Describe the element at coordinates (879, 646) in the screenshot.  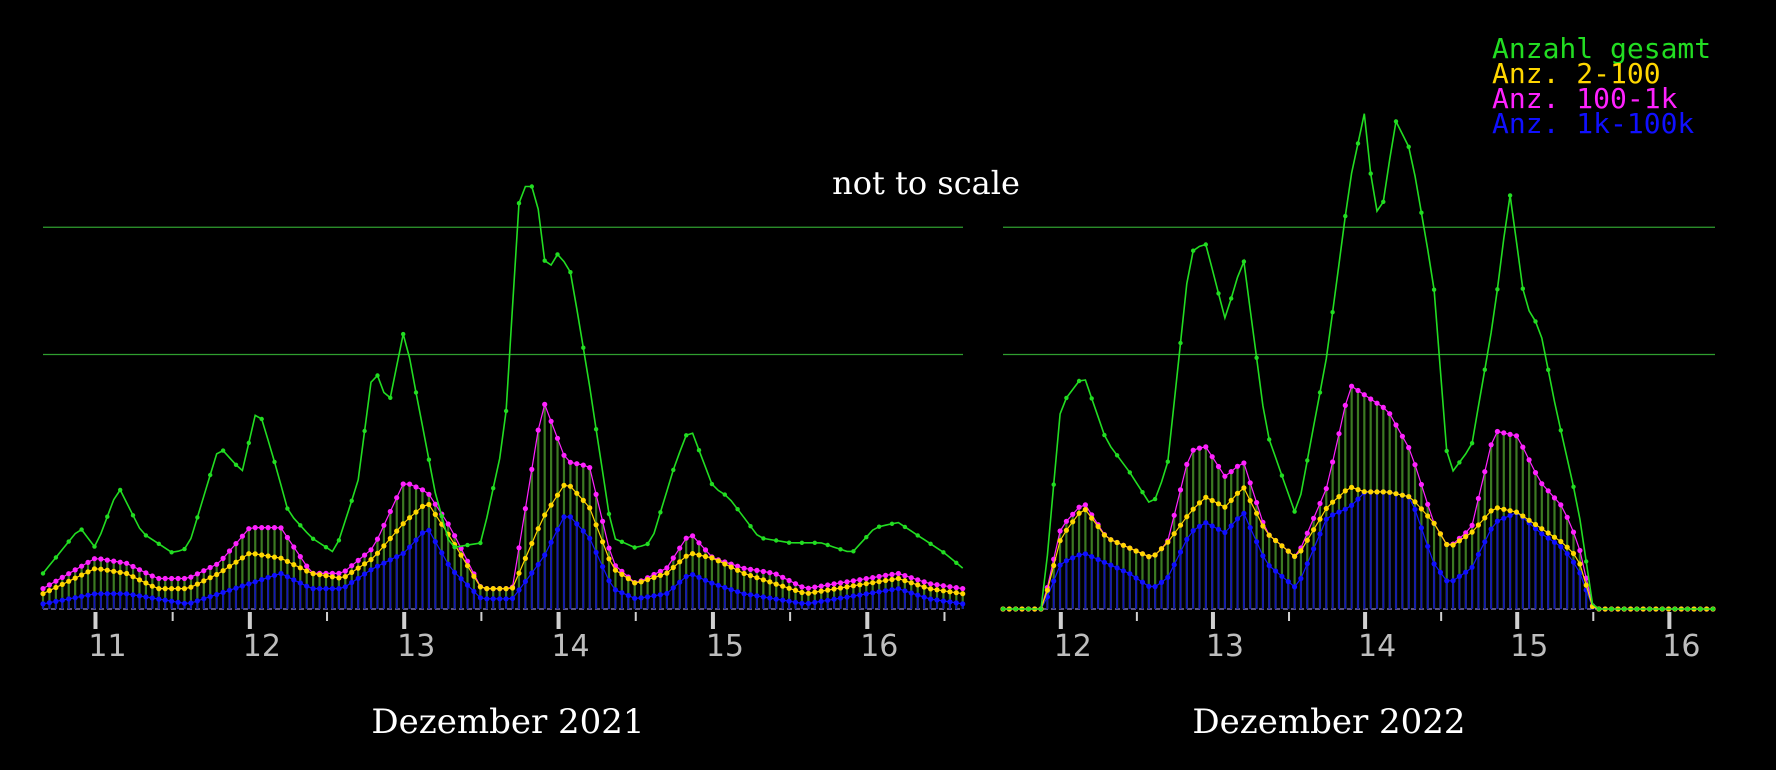
I see `tick-label: 16` at that location.